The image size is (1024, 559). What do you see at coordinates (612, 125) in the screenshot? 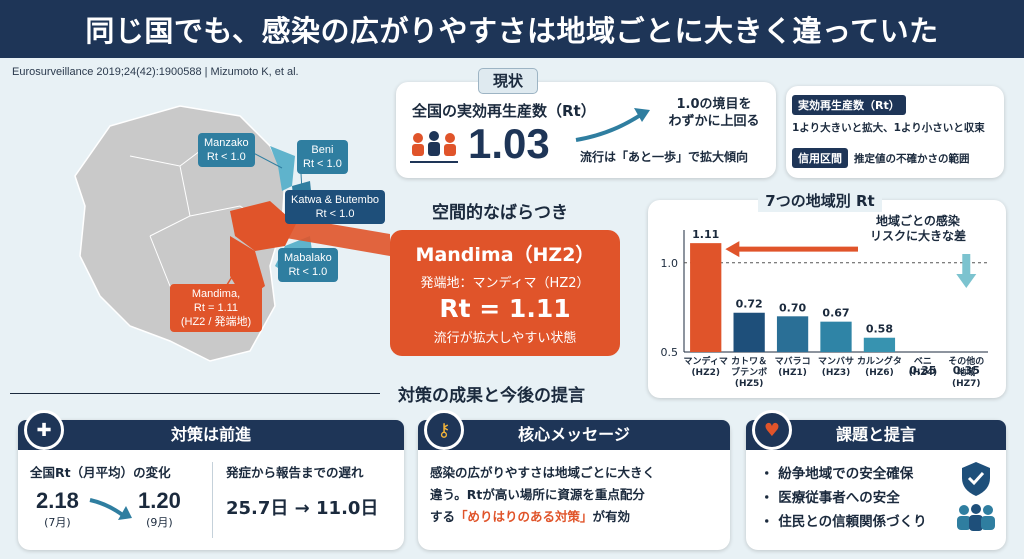
I see `trend-arrow-icon` at bounding box center [612, 125].